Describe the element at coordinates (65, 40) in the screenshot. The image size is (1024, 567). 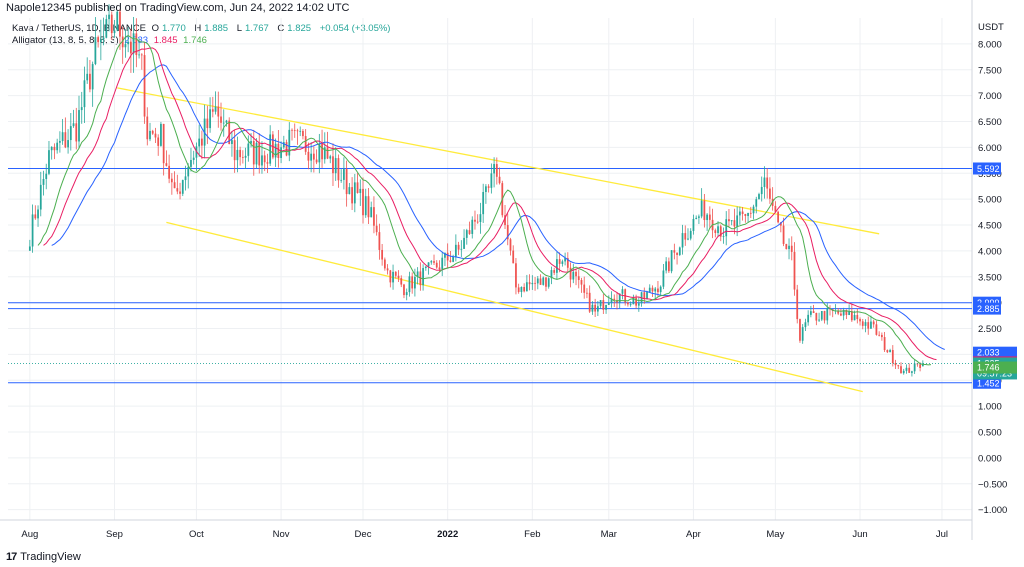
I see `alligator-label: Alligator (13, 8, 5, 8, 5, 3)` at that location.